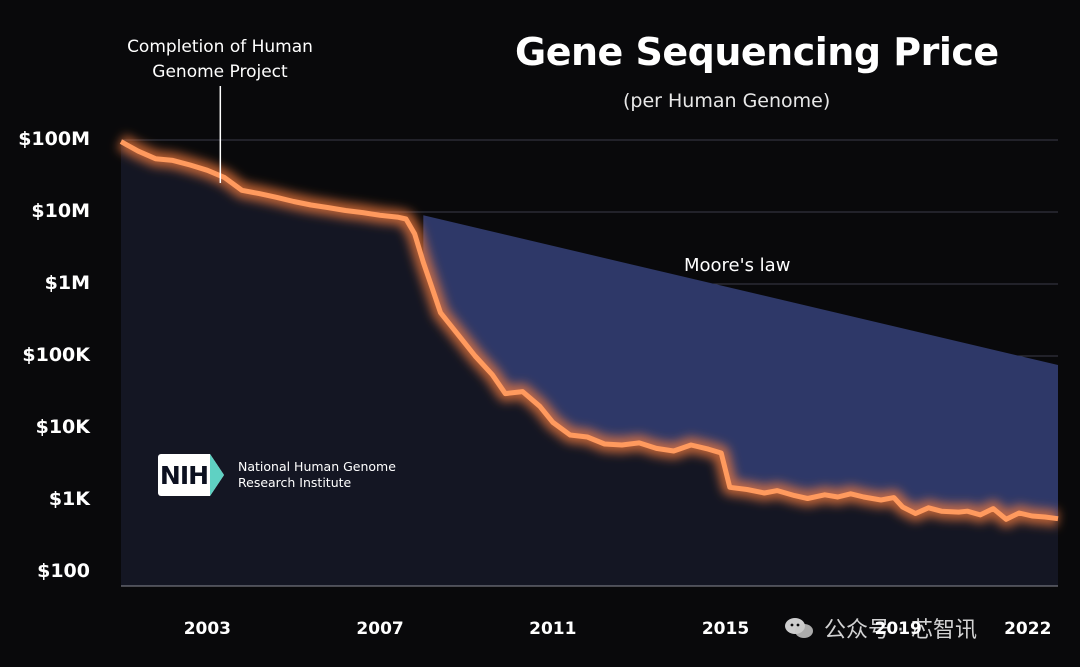  I want to click on y-tick-label: $100K, so click(56, 355).